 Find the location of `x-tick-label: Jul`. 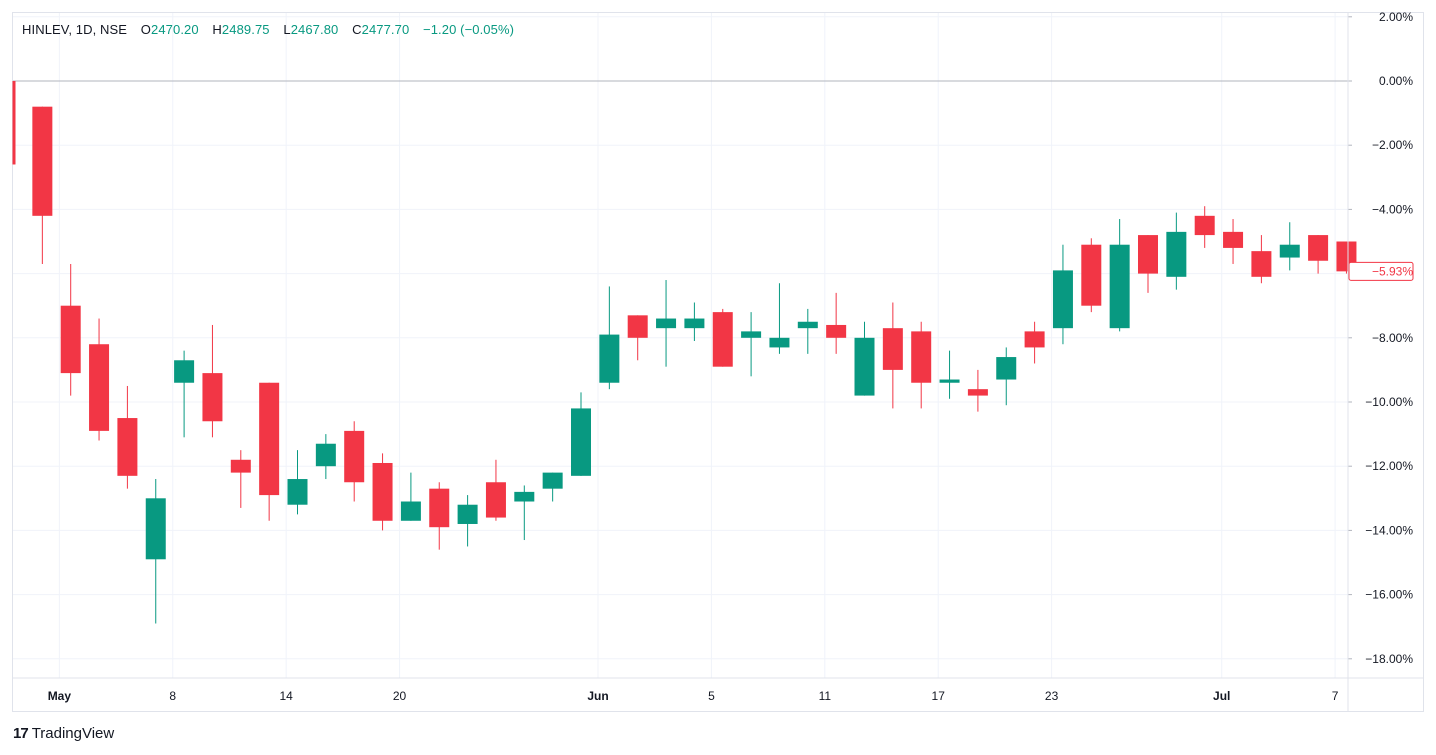

x-tick-label: Jul is located at coordinates (1221, 696).